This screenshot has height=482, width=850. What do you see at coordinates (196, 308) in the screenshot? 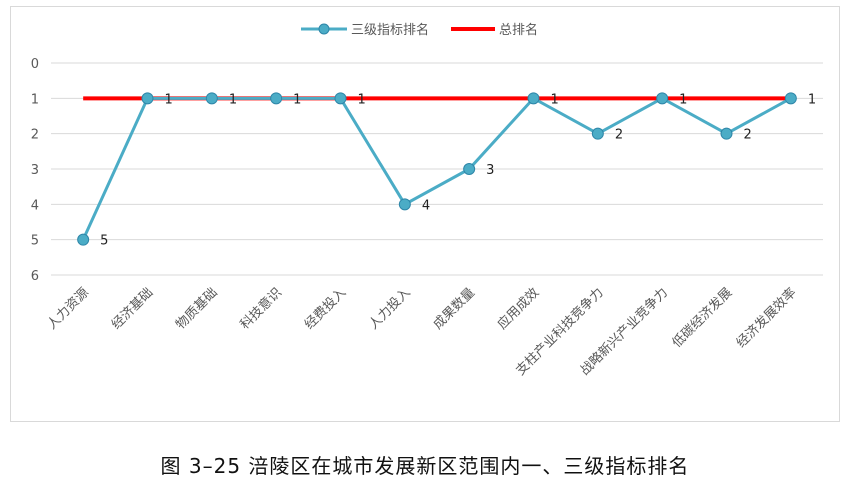
I see `x-tick-label: 物质基础` at bounding box center [196, 308].